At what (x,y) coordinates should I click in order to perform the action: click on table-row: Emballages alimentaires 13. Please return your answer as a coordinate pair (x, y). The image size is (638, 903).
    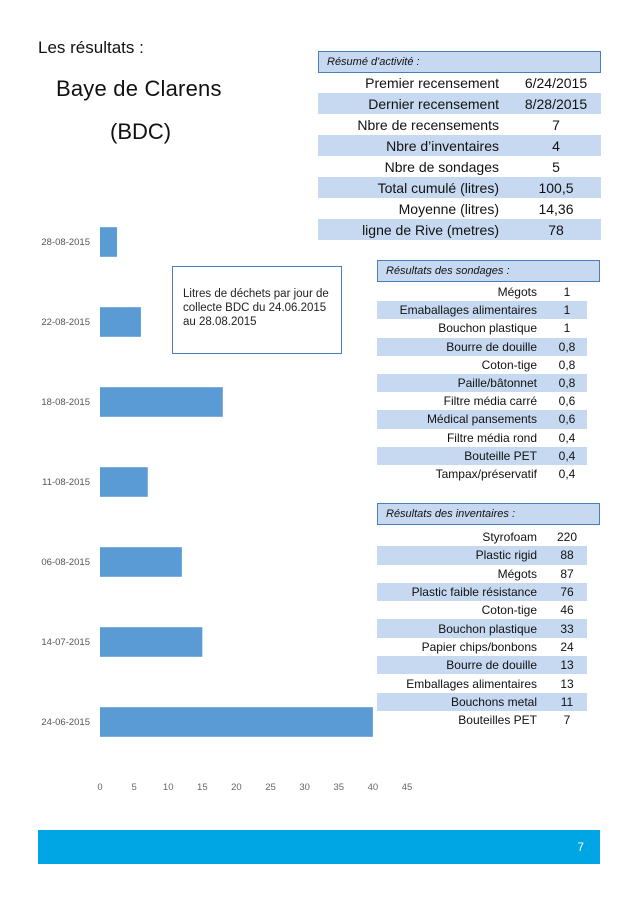
    Looking at the image, I should click on (482, 683).